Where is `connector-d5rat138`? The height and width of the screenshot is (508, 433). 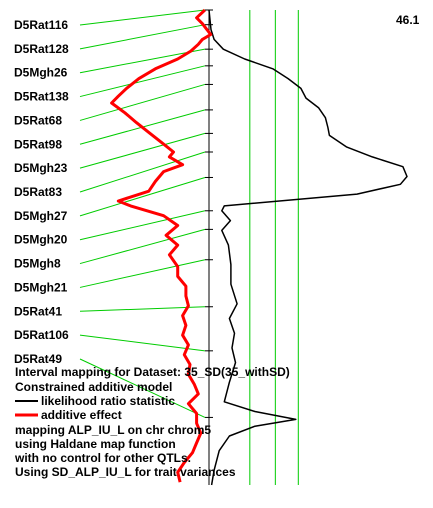
connector-d5rat138 is located at coordinates (142, 81).